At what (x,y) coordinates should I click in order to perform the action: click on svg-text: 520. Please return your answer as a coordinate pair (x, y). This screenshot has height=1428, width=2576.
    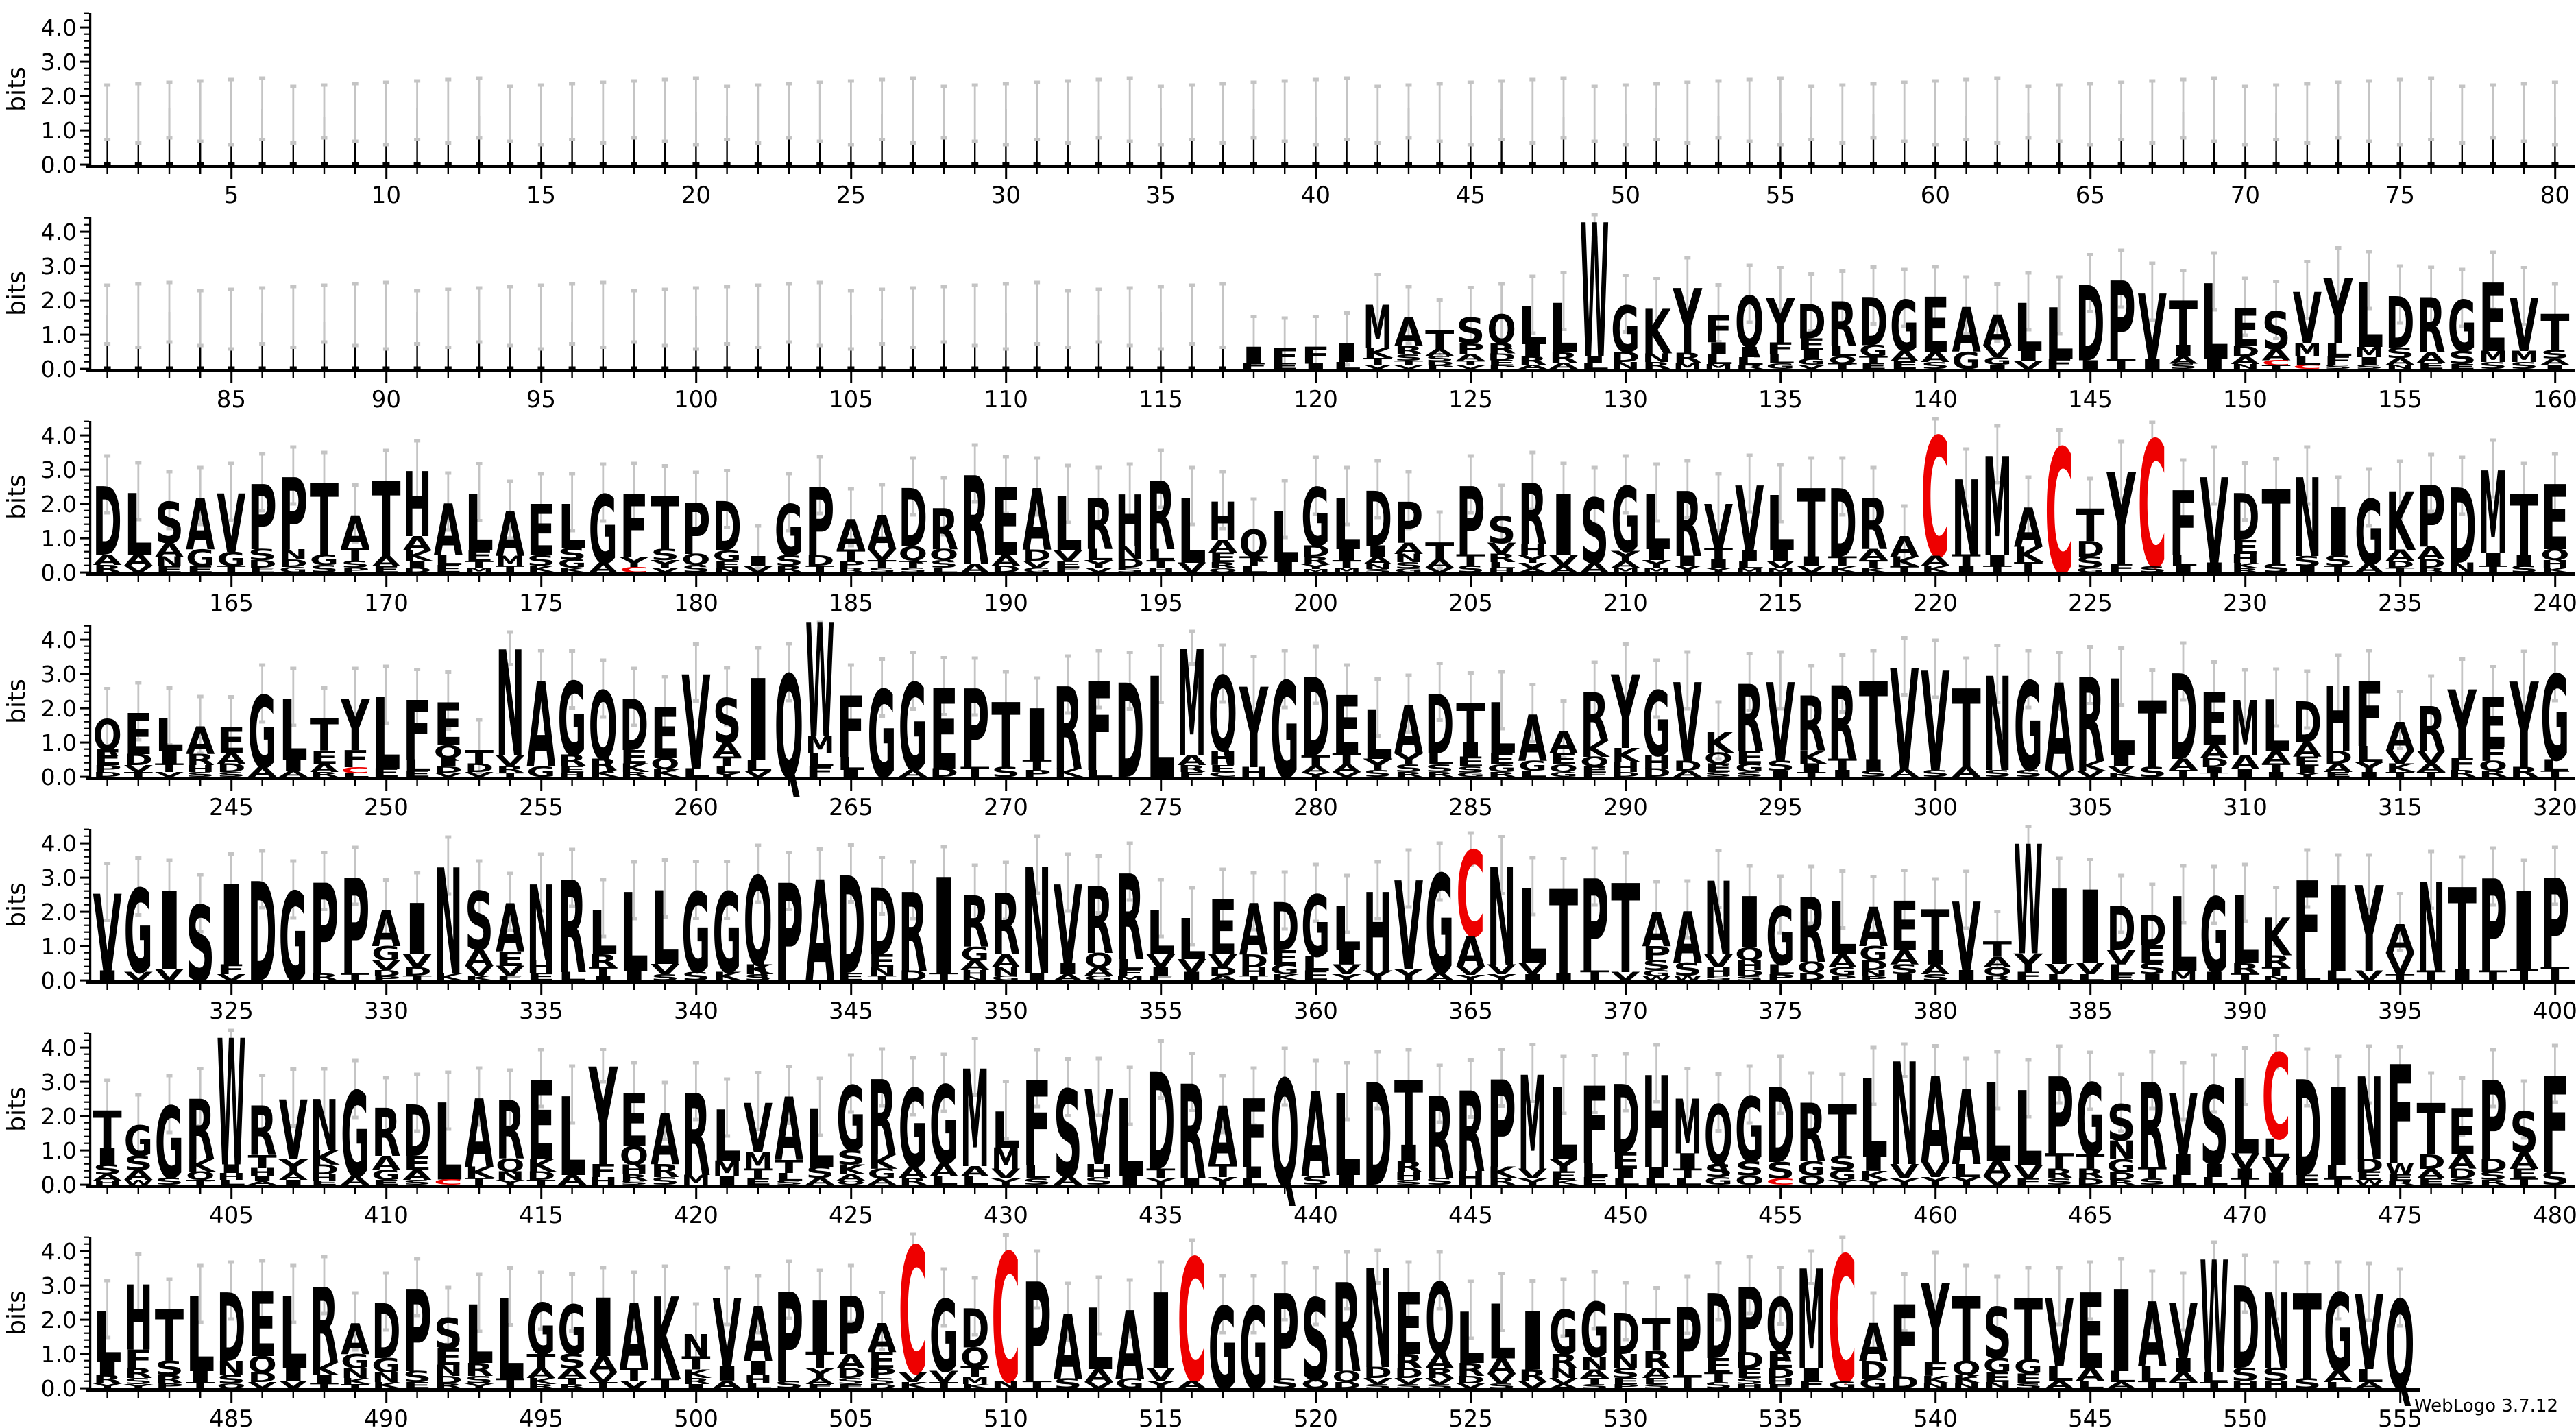
    Looking at the image, I should click on (1315, 1416).